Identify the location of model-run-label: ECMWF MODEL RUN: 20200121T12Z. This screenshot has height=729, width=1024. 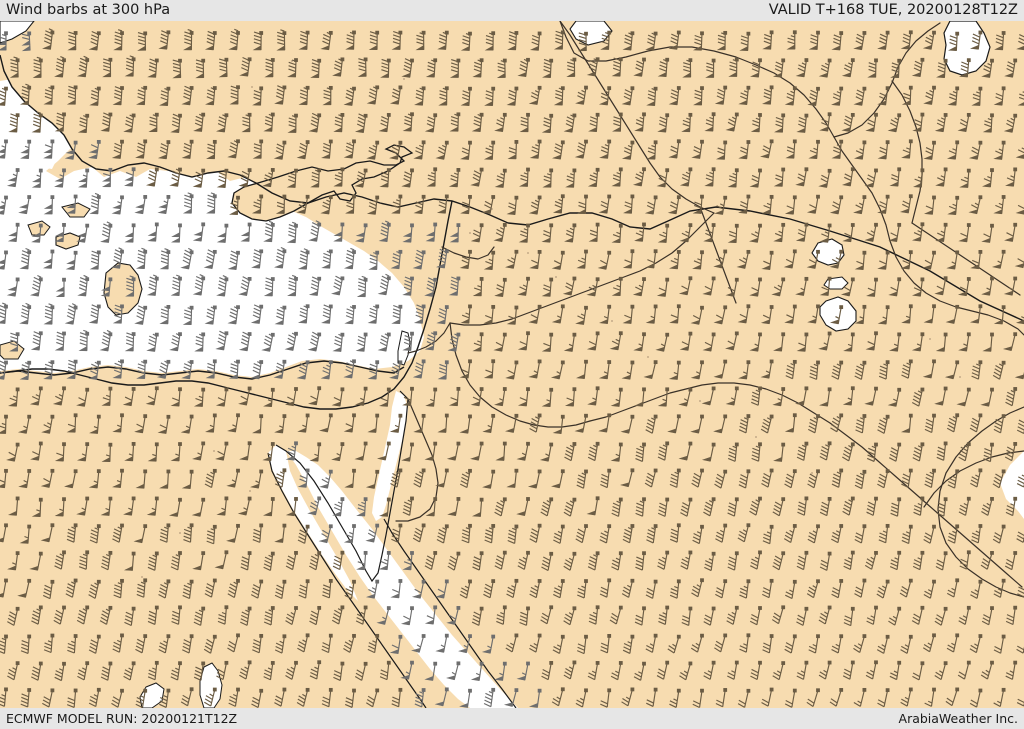
(122, 718).